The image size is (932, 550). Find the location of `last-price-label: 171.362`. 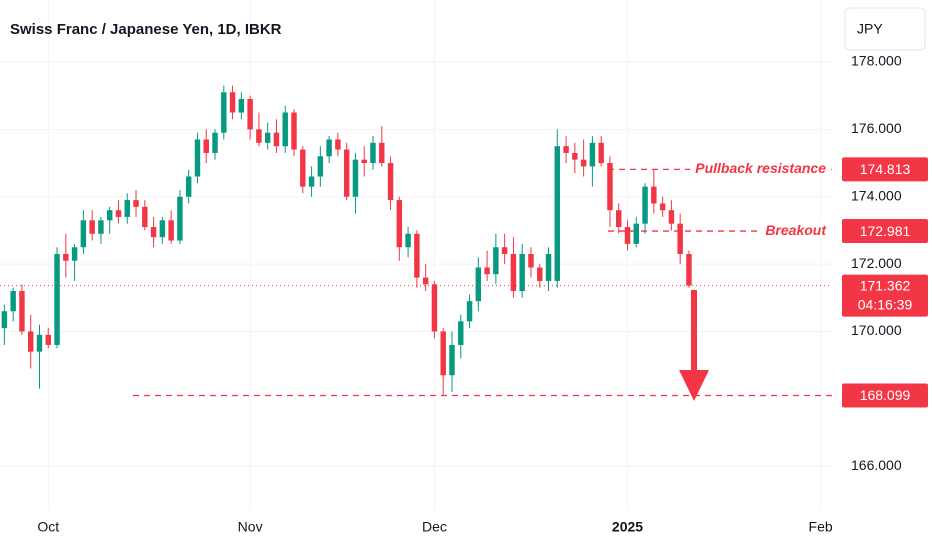

last-price-label: 171.362 is located at coordinates (885, 285).